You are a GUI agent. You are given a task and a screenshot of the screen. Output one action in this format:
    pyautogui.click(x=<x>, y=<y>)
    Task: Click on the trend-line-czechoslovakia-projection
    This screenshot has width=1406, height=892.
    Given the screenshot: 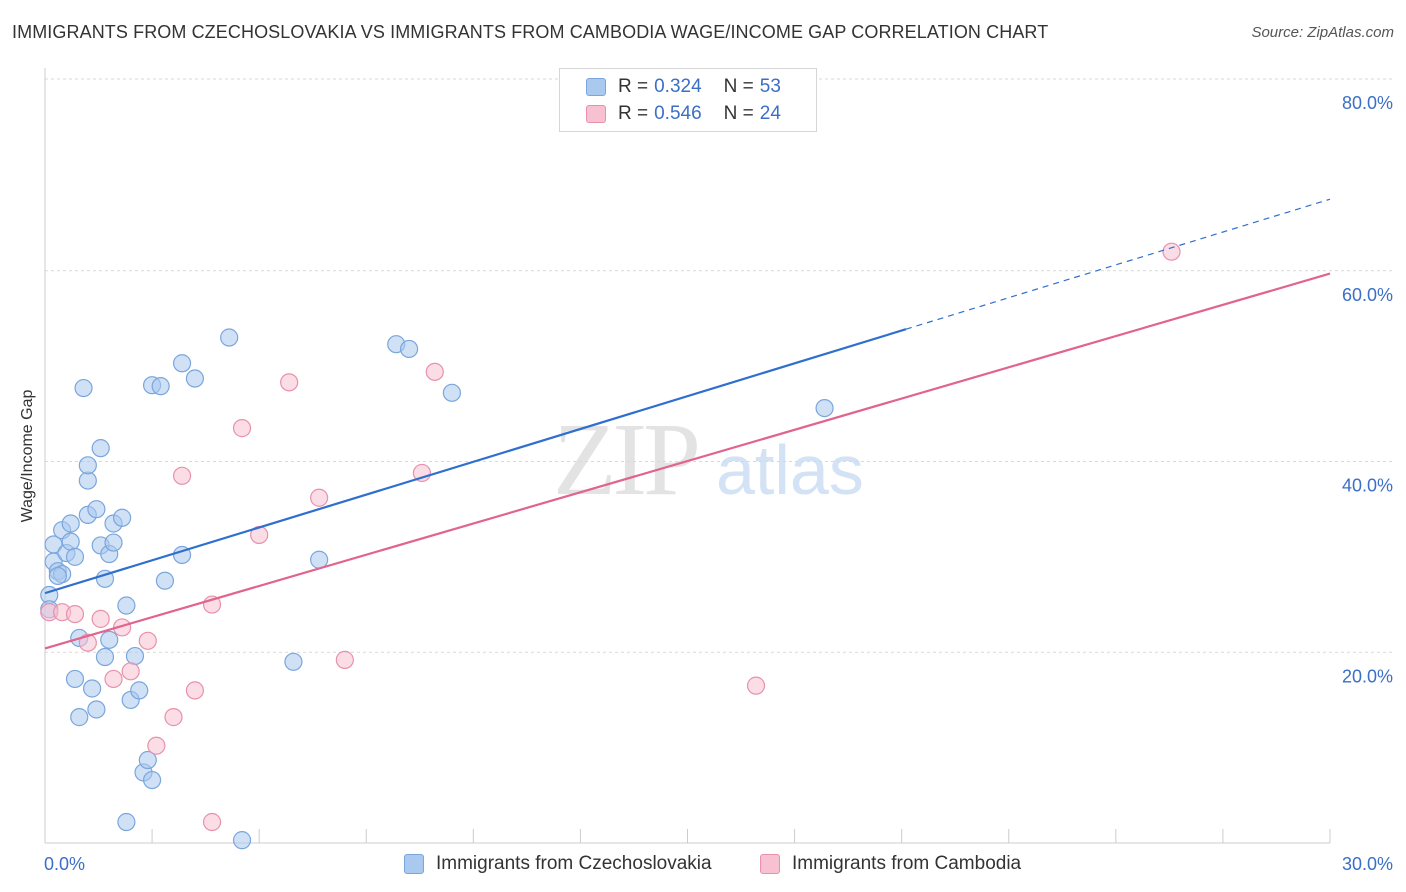 What is the action you would take?
    pyautogui.click(x=1118, y=264)
    